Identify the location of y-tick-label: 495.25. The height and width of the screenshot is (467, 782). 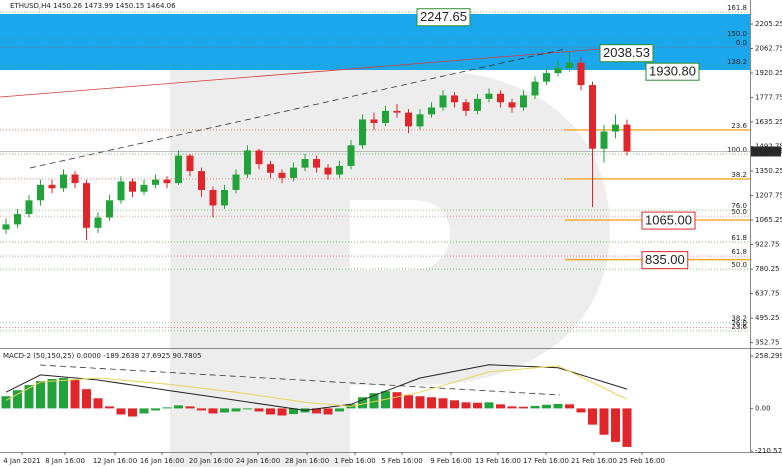
(767, 318).